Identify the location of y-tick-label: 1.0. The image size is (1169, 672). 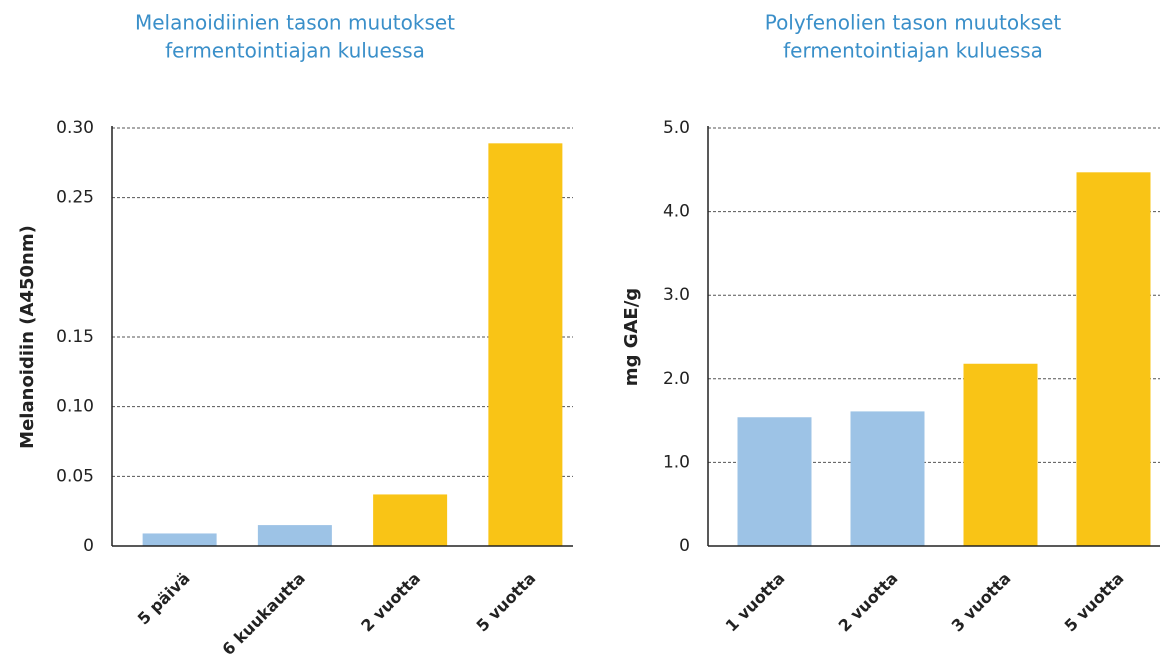
(676, 462).